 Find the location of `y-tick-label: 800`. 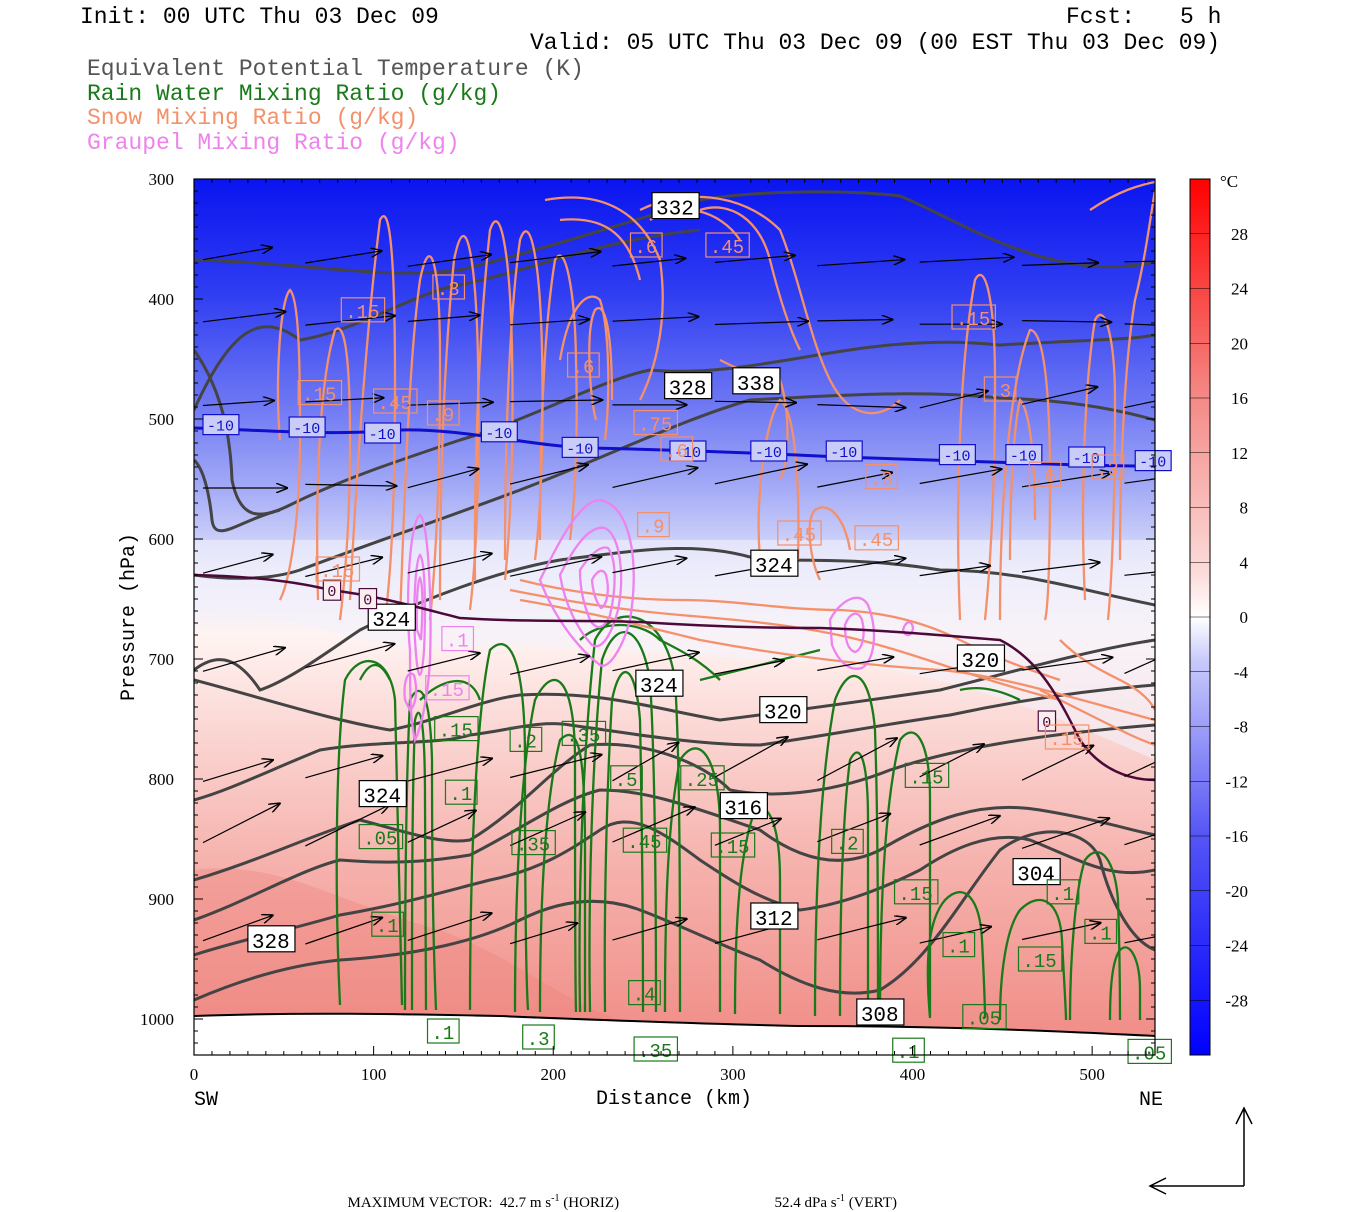

y-tick-label: 800 is located at coordinates (162, 779).